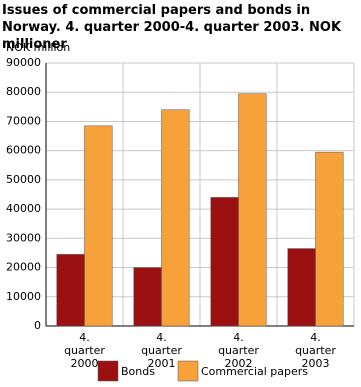  What do you see at coordinates (23, 62) in the screenshot?
I see `y-tick-label: 90000` at bounding box center [23, 62].